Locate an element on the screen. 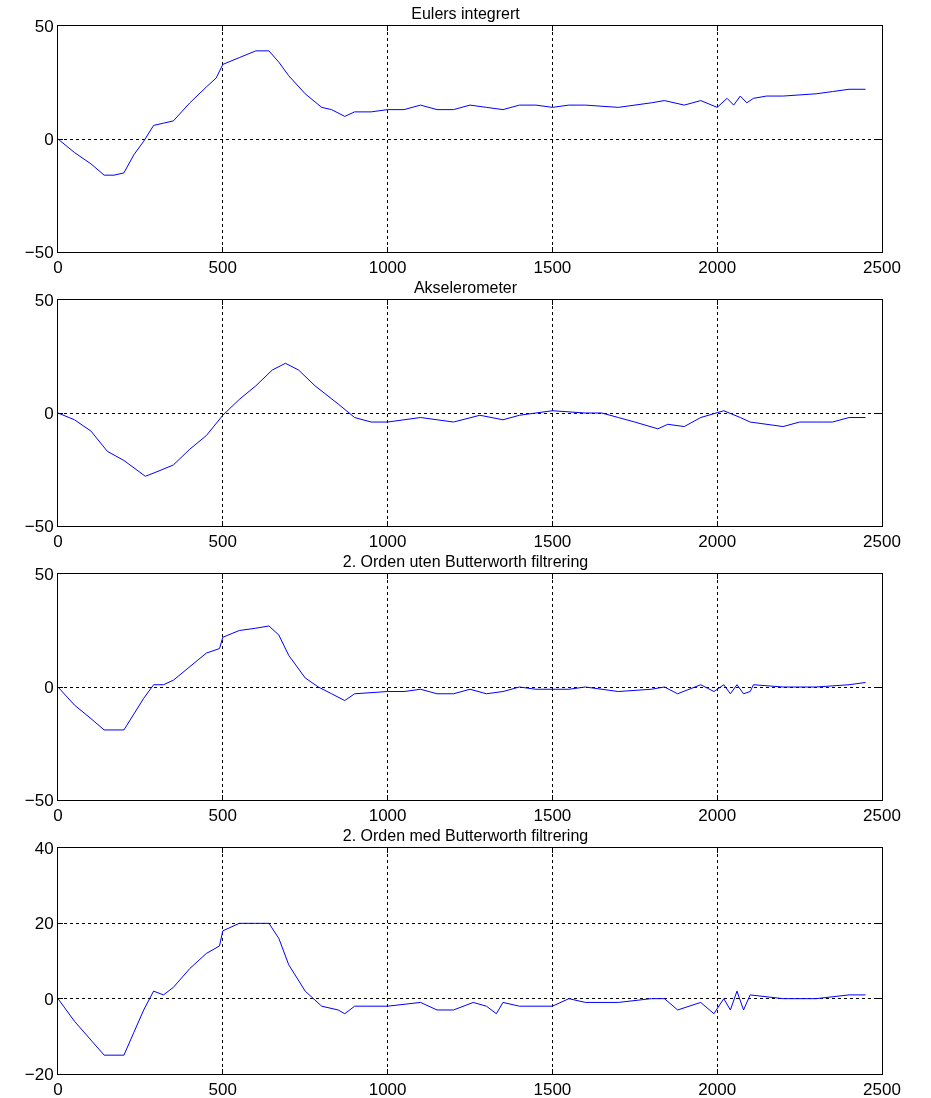  y-tick-label: 40 is located at coordinates (44, 848).